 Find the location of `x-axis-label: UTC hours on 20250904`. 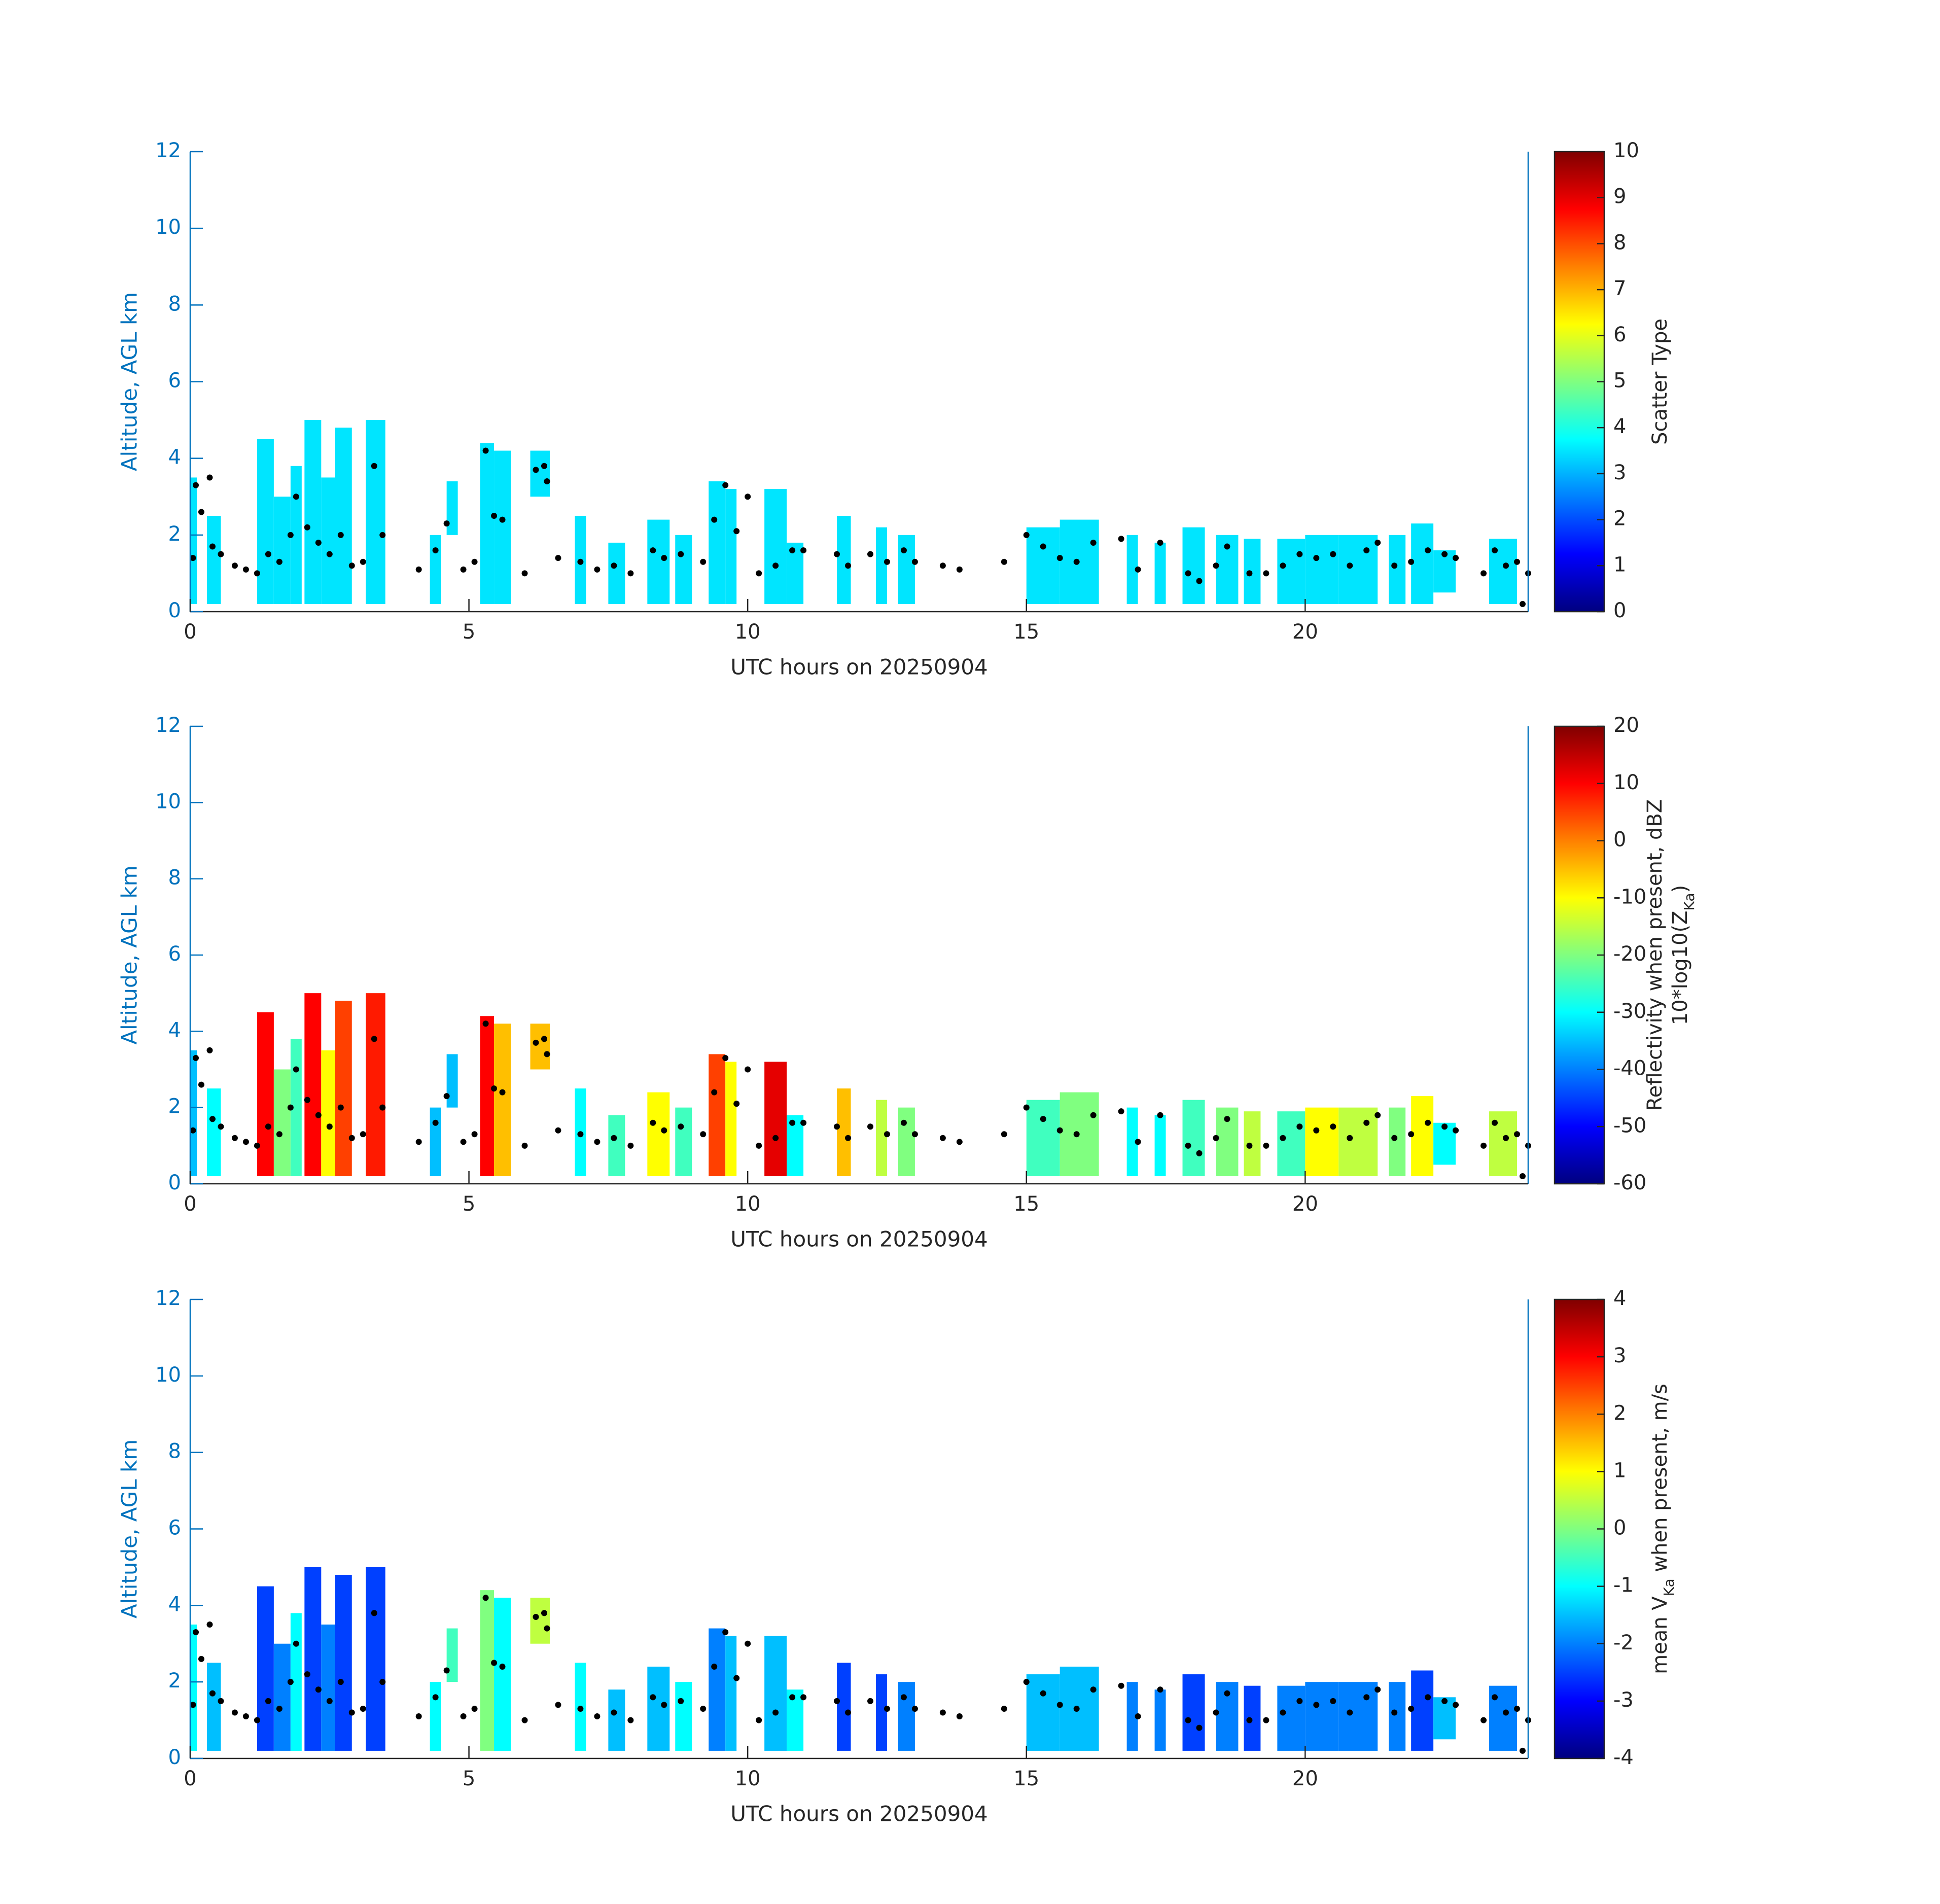

x-axis-label: UTC hours on 20250904 is located at coordinates (859, 667).